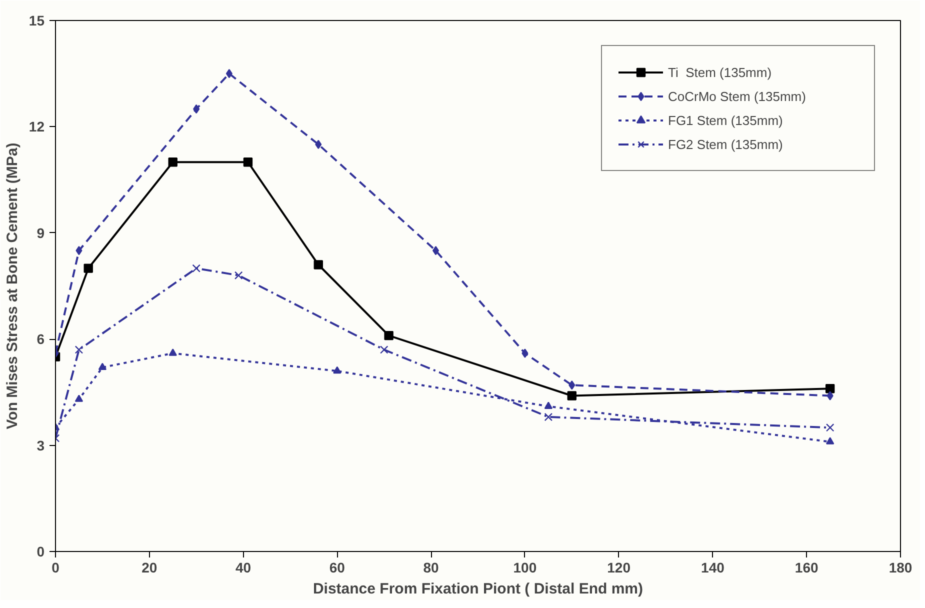 The width and height of the screenshot is (925, 608). What do you see at coordinates (619, 568) in the screenshot?
I see `x-tick-label: 120` at bounding box center [619, 568].